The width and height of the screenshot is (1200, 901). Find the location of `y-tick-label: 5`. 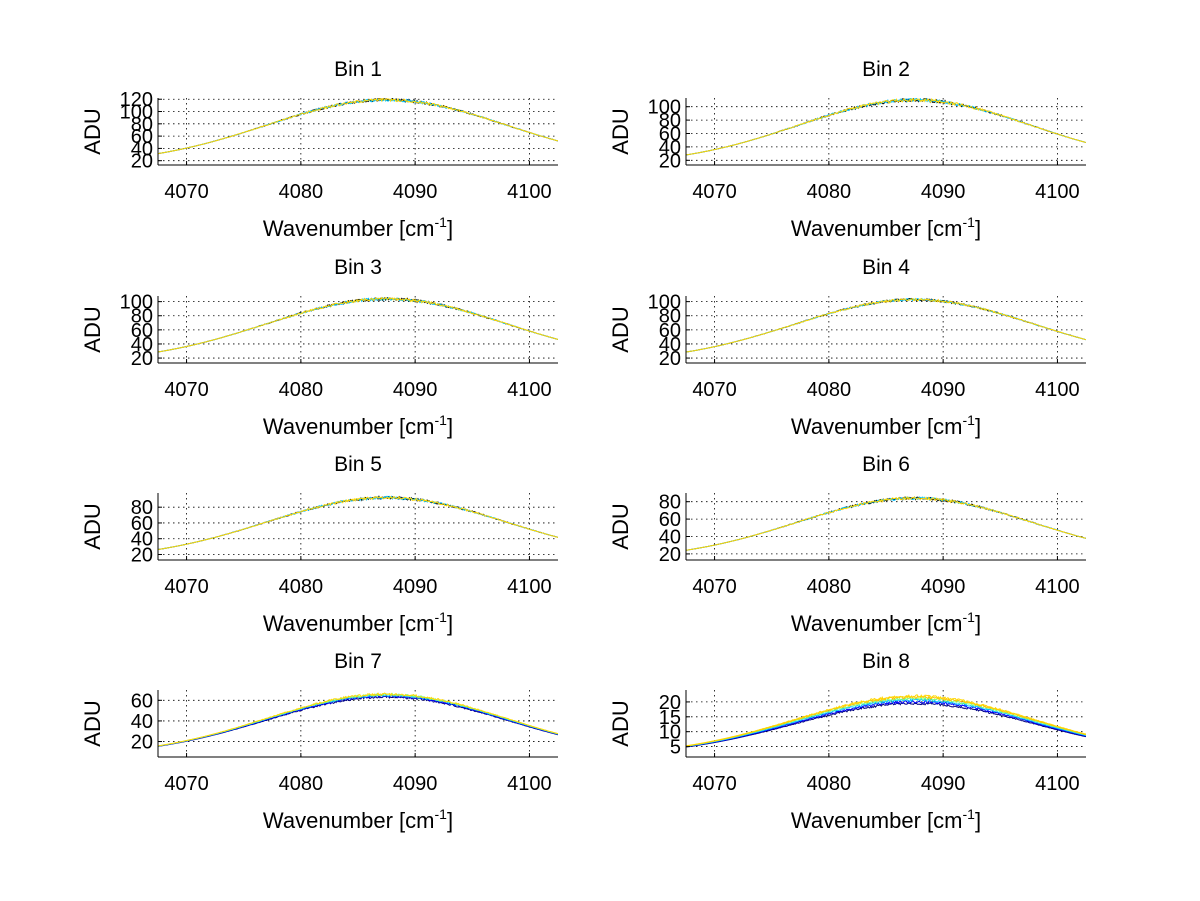

y-tick-label: 5 is located at coordinates (675, 748).